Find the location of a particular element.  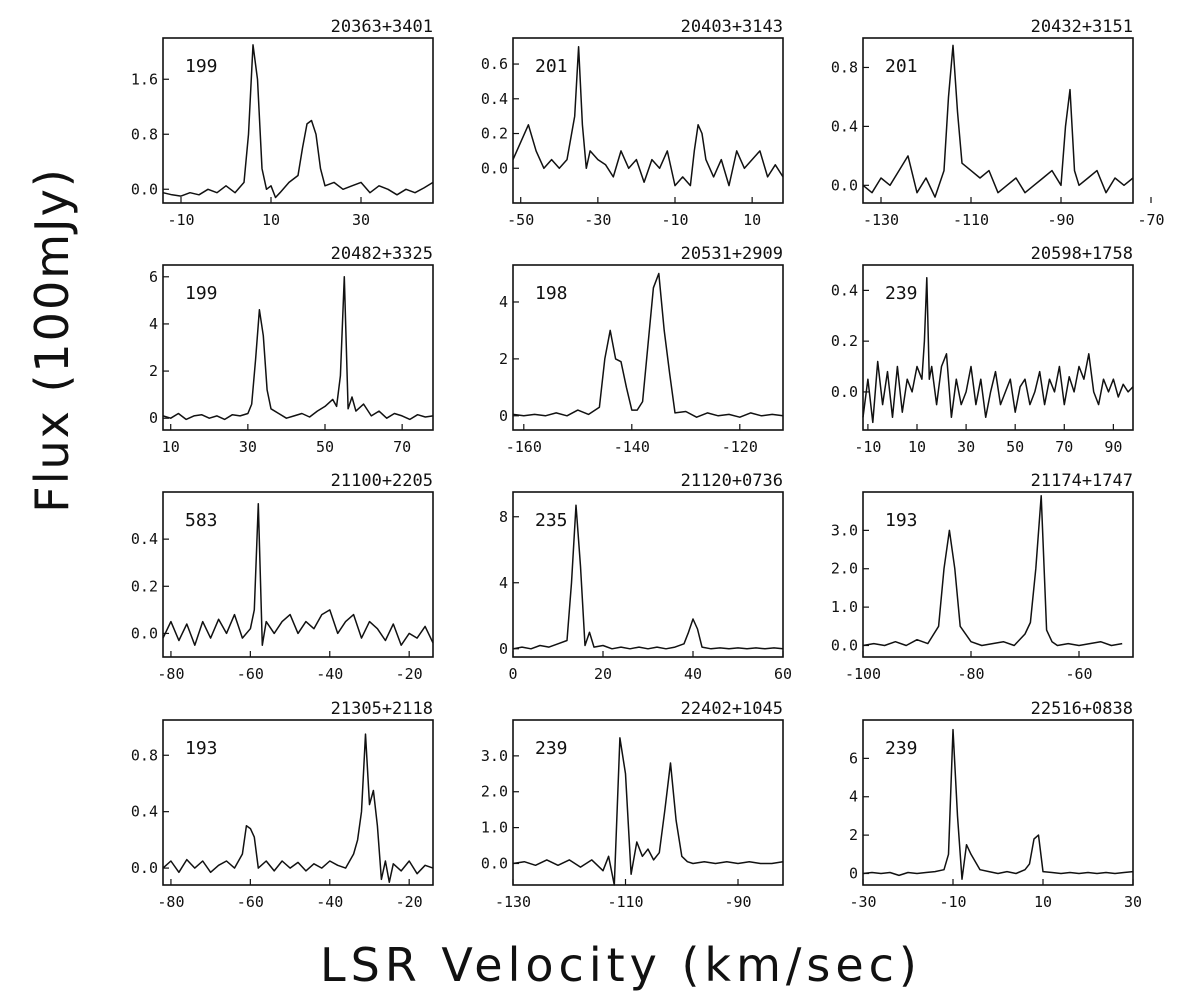

panel-title: 20403+3143 is located at coordinates (732, 27).